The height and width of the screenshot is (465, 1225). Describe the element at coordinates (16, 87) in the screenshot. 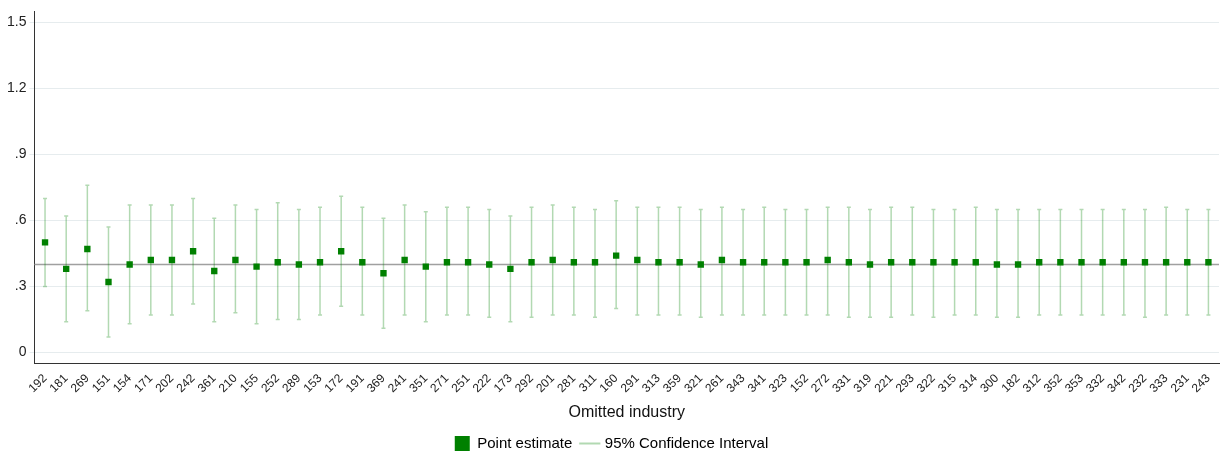

I see `y-tick-label: 1.2` at that location.